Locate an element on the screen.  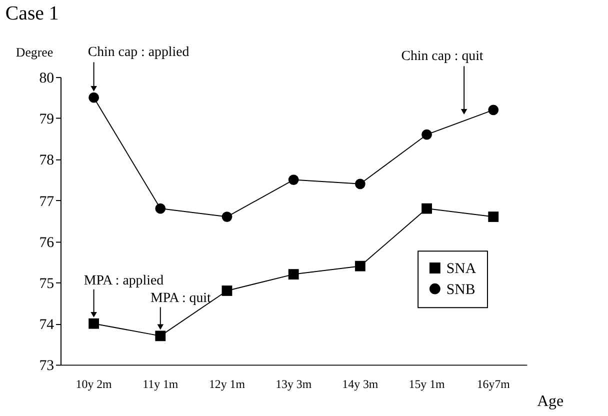
x-tick-label: 11y 1m is located at coordinates (160, 384).